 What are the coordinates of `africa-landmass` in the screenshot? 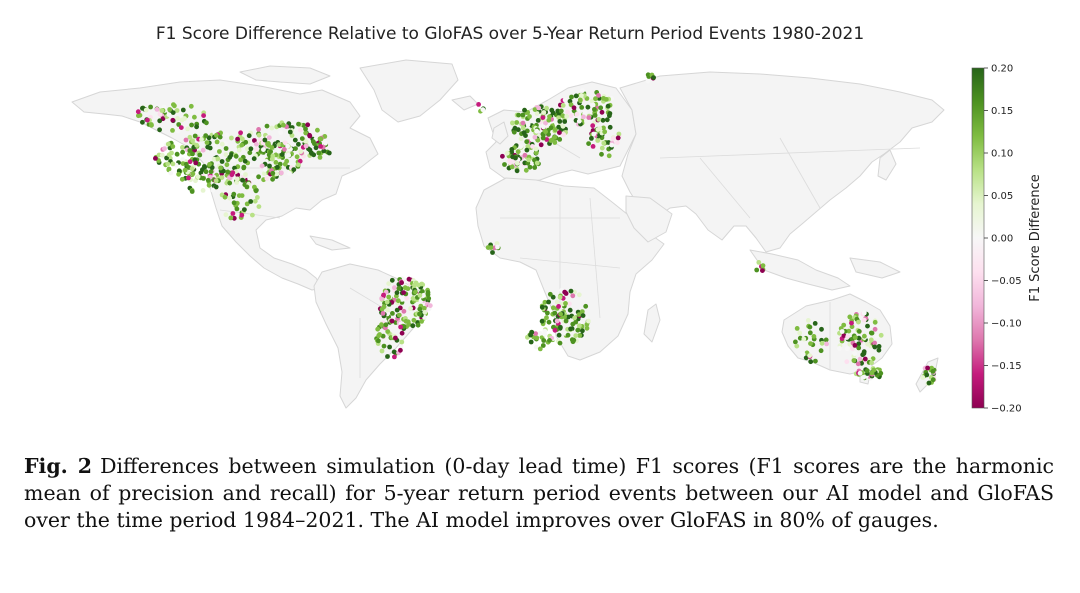 It's located at (570, 269).